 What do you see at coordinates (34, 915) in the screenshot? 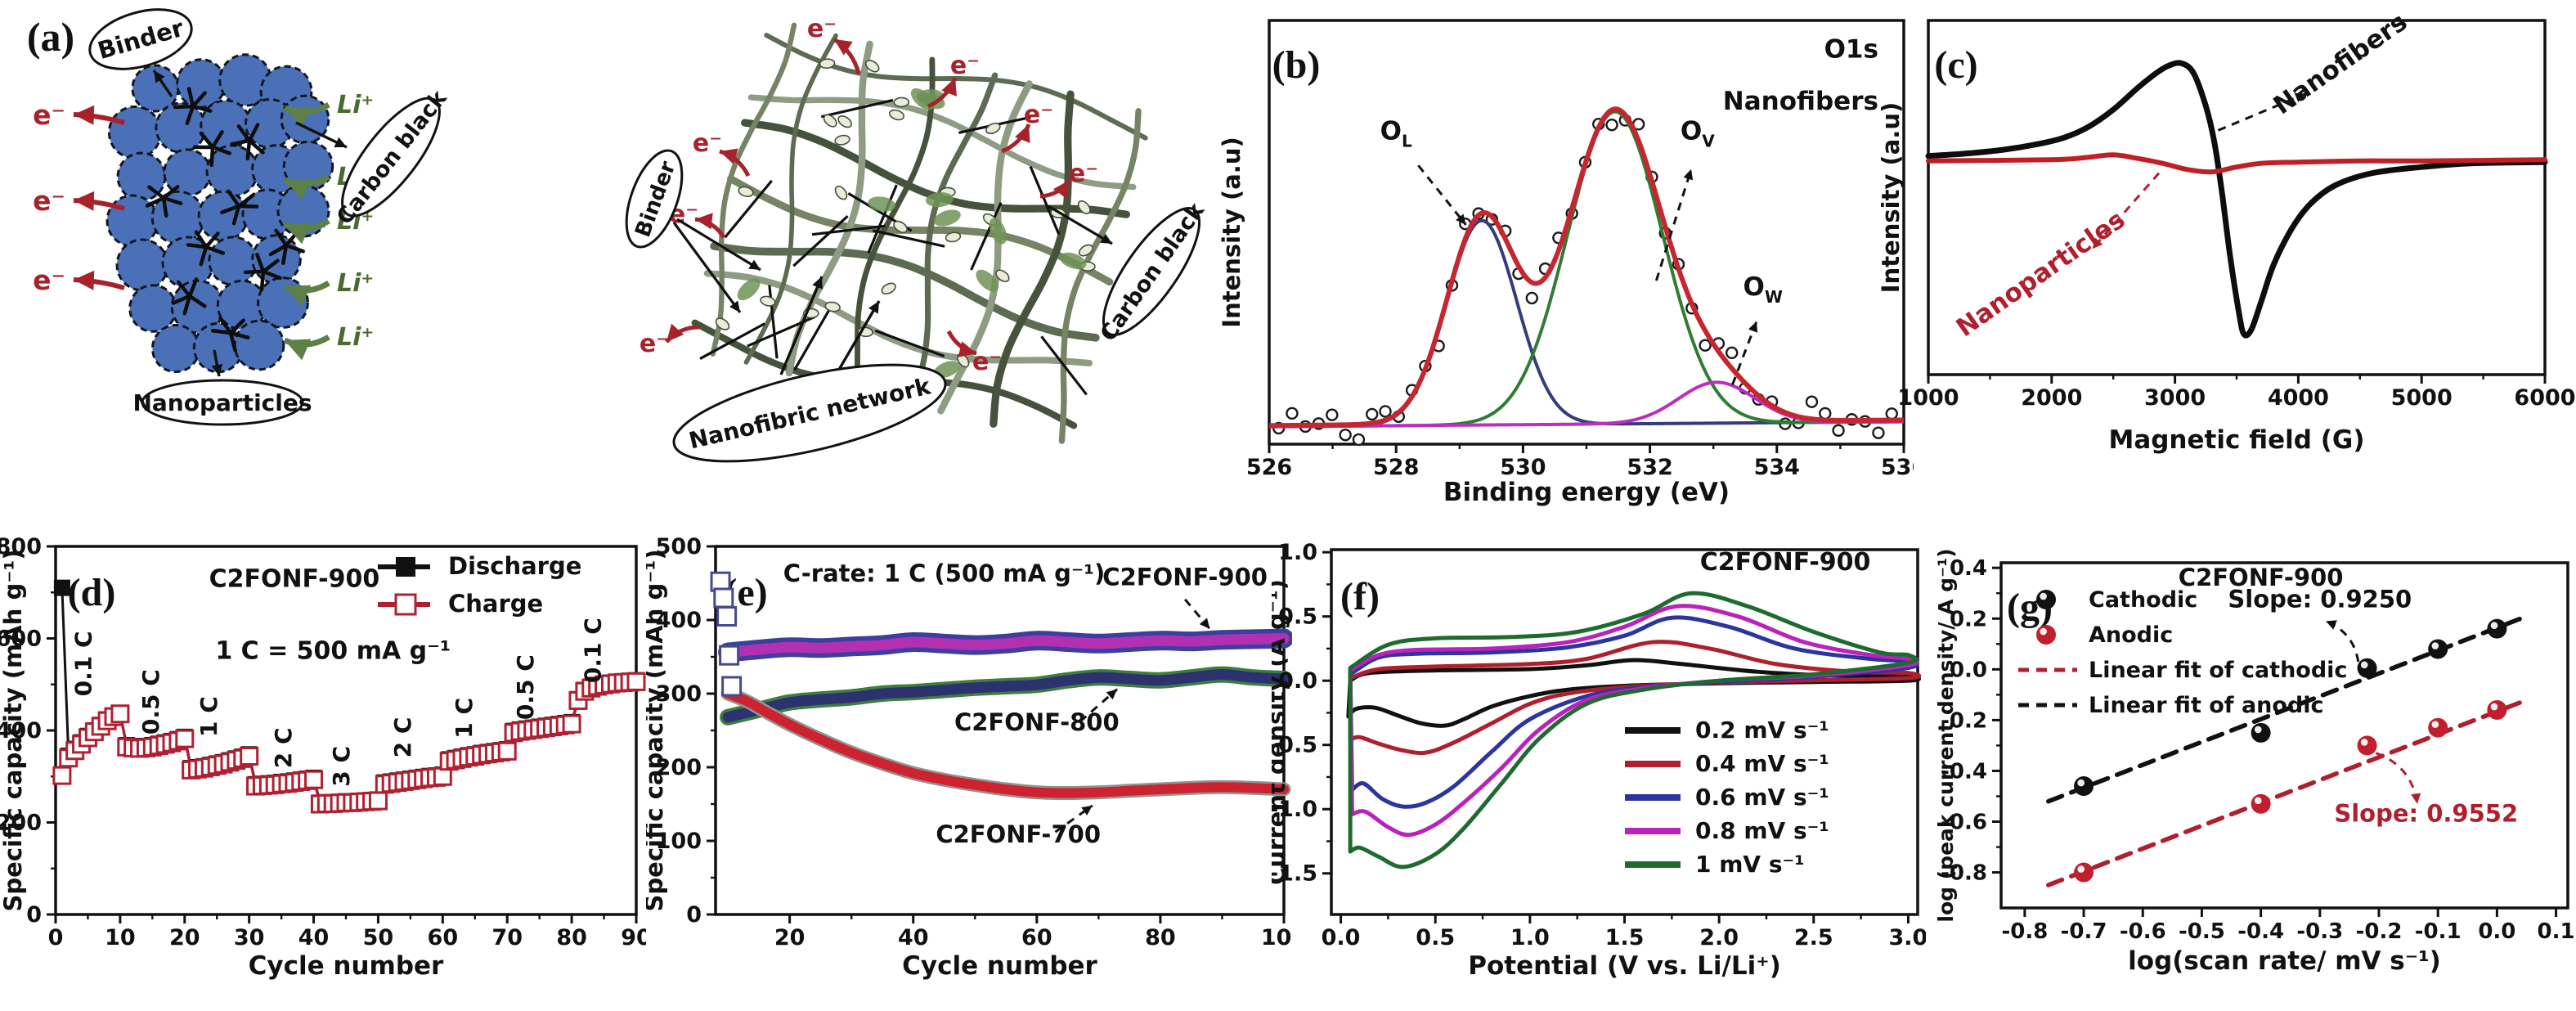
I see `y-tick-label: 0` at bounding box center [34, 915].